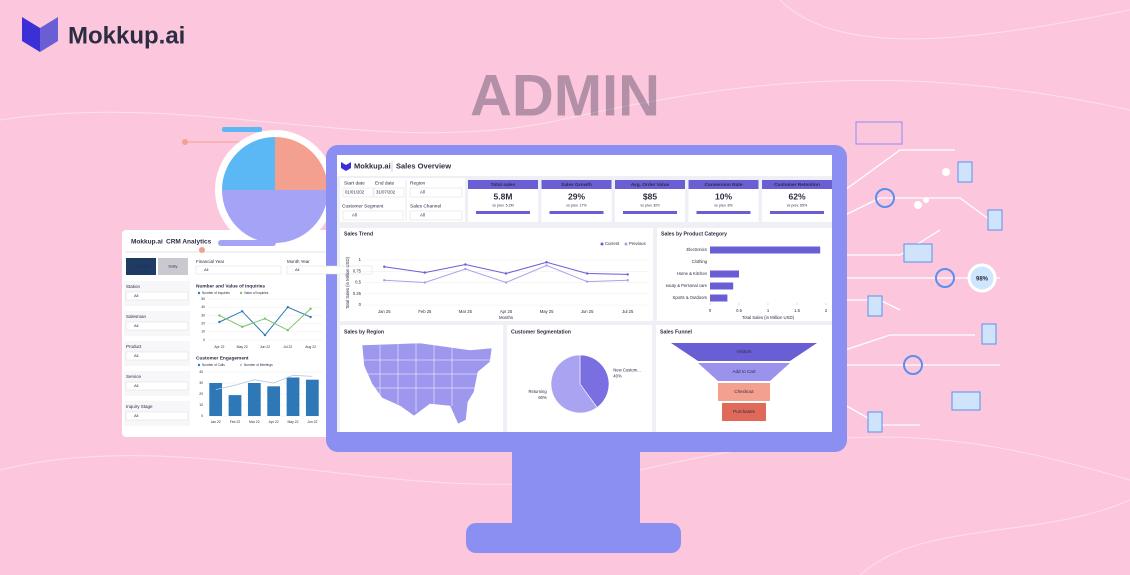 The image size is (1130, 575). Describe the element at coordinates (222, 358) in the screenshot. I see `chart-title: Customer Engagement` at that location.